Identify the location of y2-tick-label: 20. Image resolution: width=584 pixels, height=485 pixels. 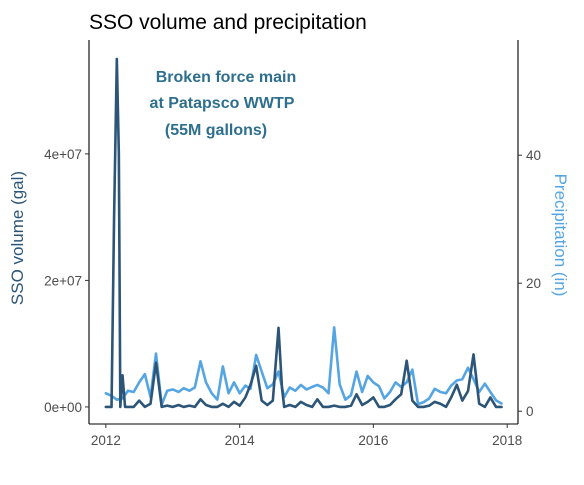
(533, 283).